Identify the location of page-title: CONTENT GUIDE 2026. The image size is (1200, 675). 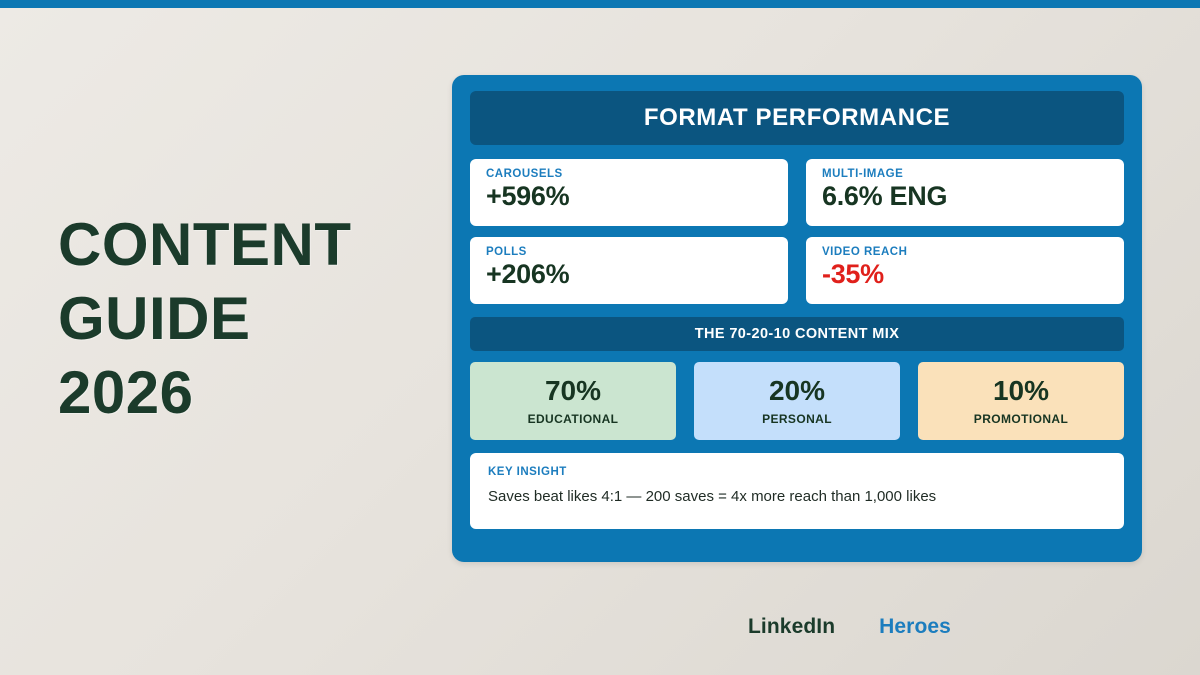
(243, 319).